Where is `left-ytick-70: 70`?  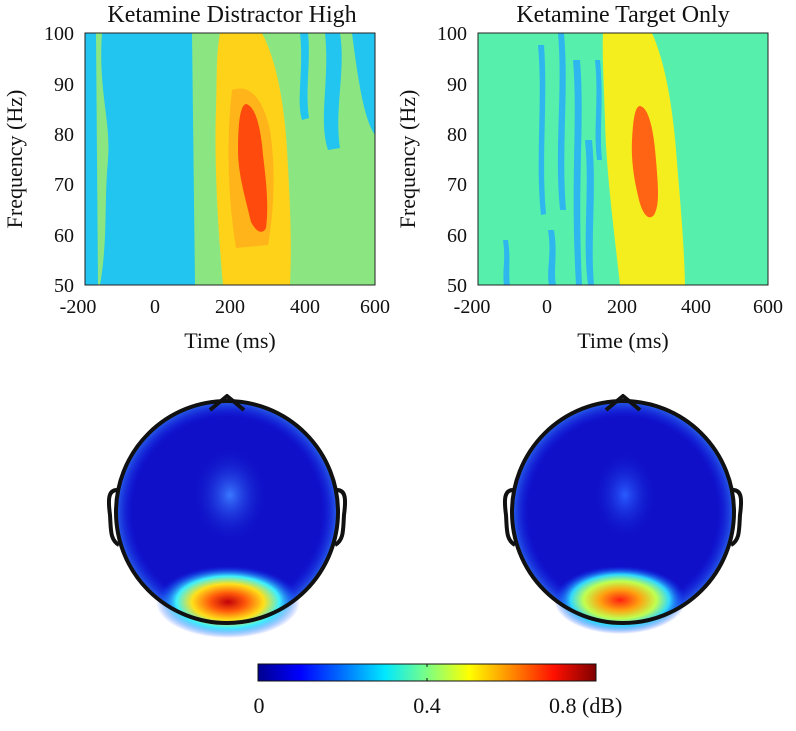 left-ytick-70: 70 is located at coordinates (64, 185).